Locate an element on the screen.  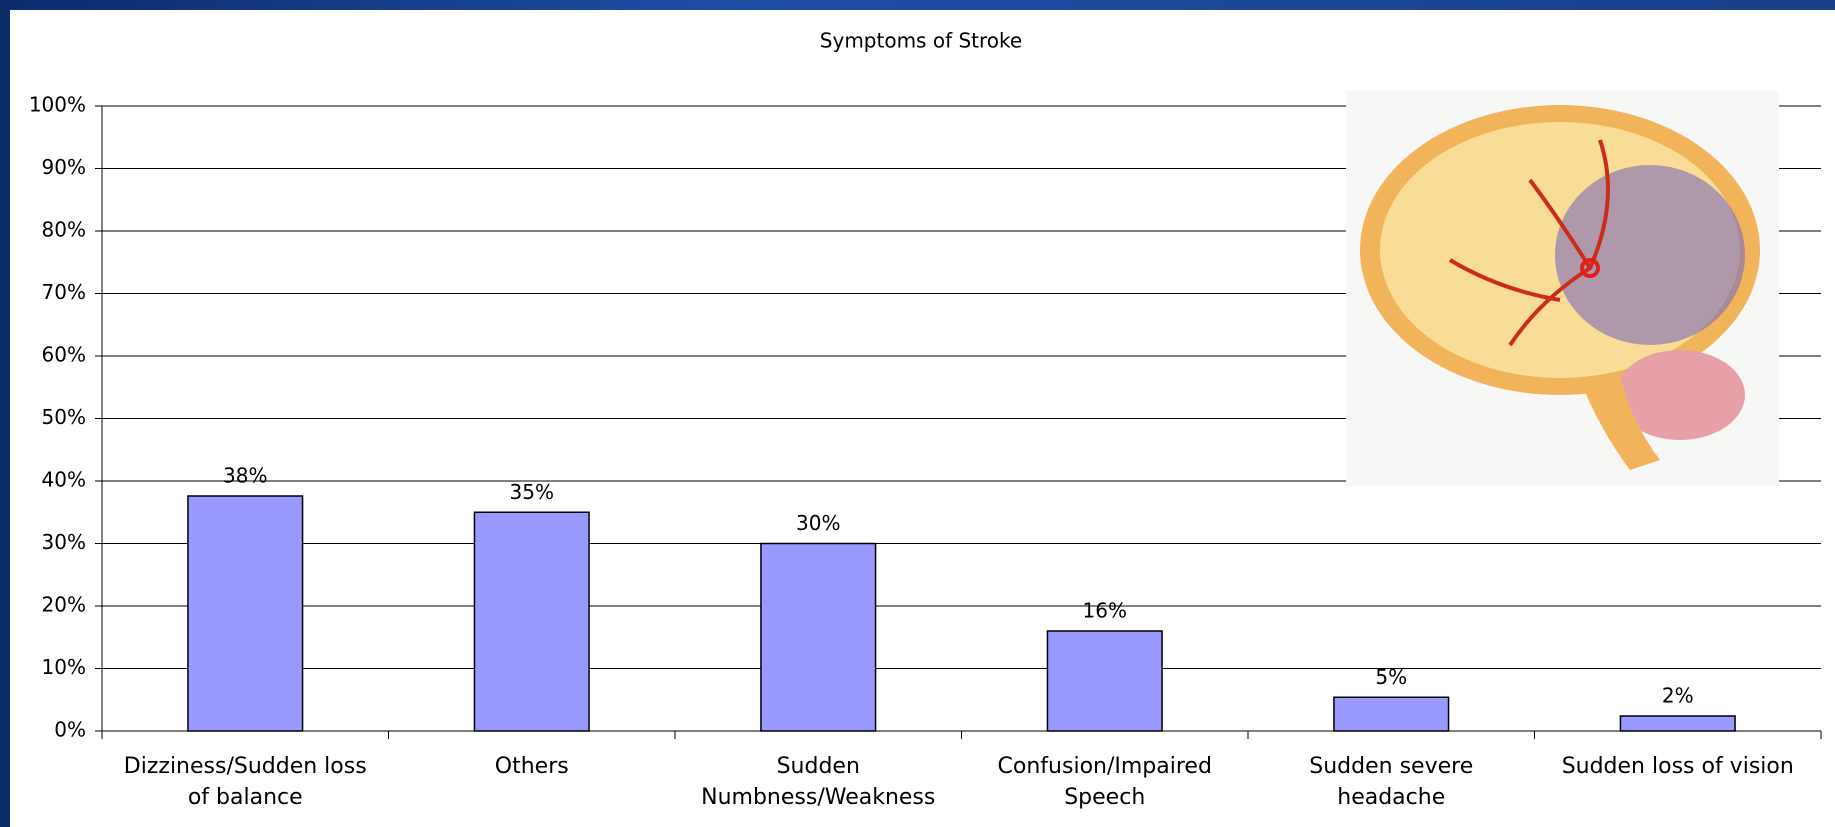
brain-illustration is located at coordinates (1562, 288).